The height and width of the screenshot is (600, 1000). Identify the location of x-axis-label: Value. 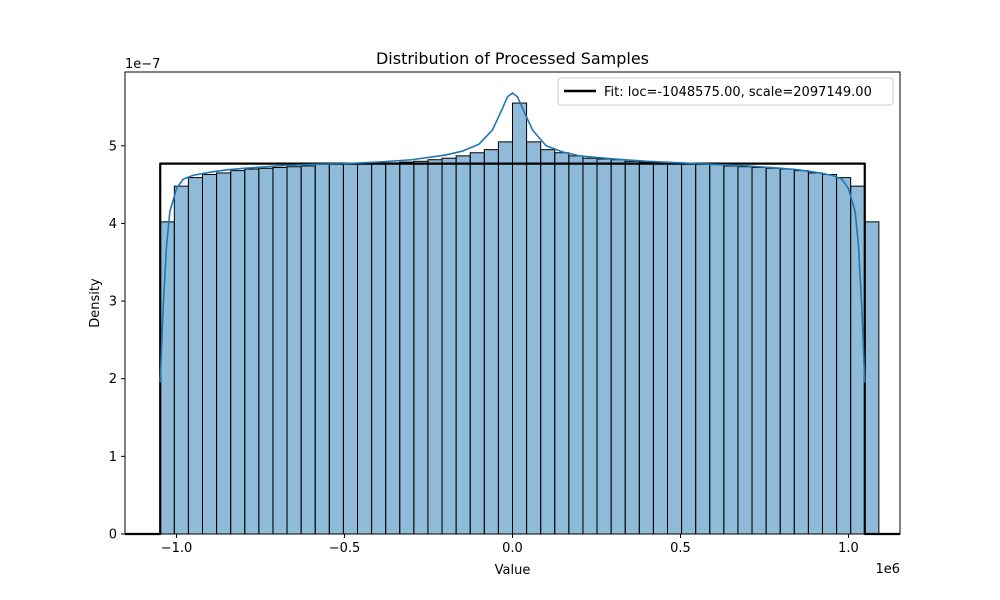
(513, 570).